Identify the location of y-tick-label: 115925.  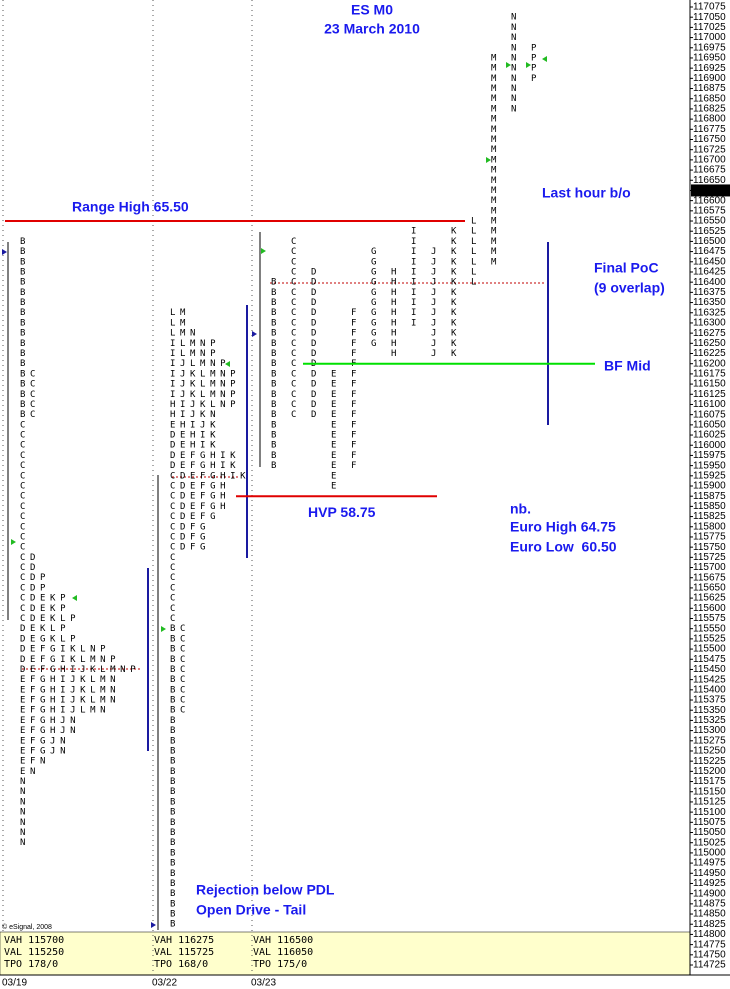
(709, 475).